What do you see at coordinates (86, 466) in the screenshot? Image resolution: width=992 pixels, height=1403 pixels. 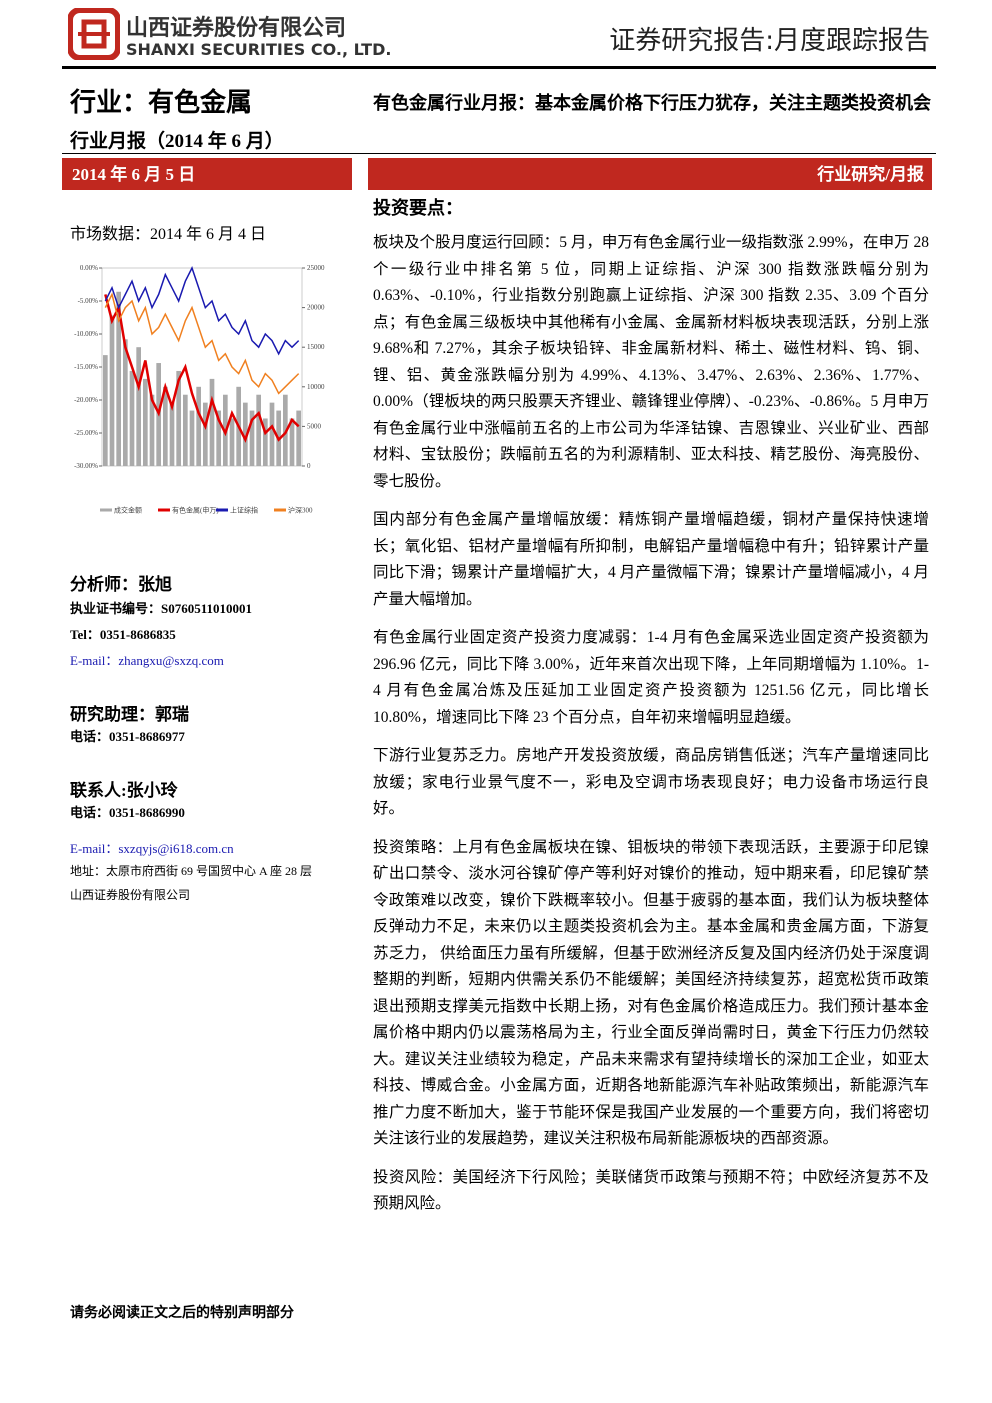 I see `y-tick-label: -30.00%` at bounding box center [86, 466].